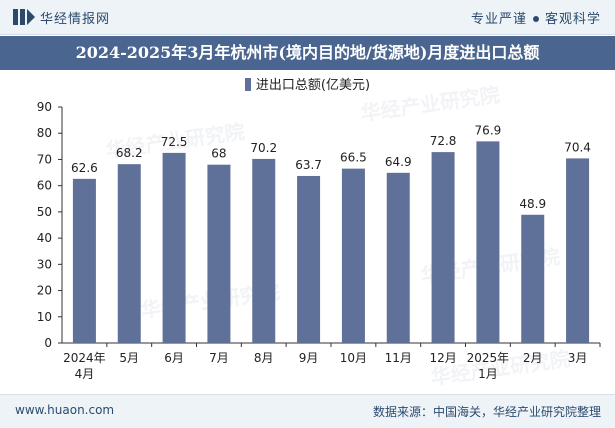 The height and width of the screenshot is (428, 615). What do you see at coordinates (308, 165) in the screenshot?
I see `bar-value-label: 63.7` at bounding box center [308, 165].